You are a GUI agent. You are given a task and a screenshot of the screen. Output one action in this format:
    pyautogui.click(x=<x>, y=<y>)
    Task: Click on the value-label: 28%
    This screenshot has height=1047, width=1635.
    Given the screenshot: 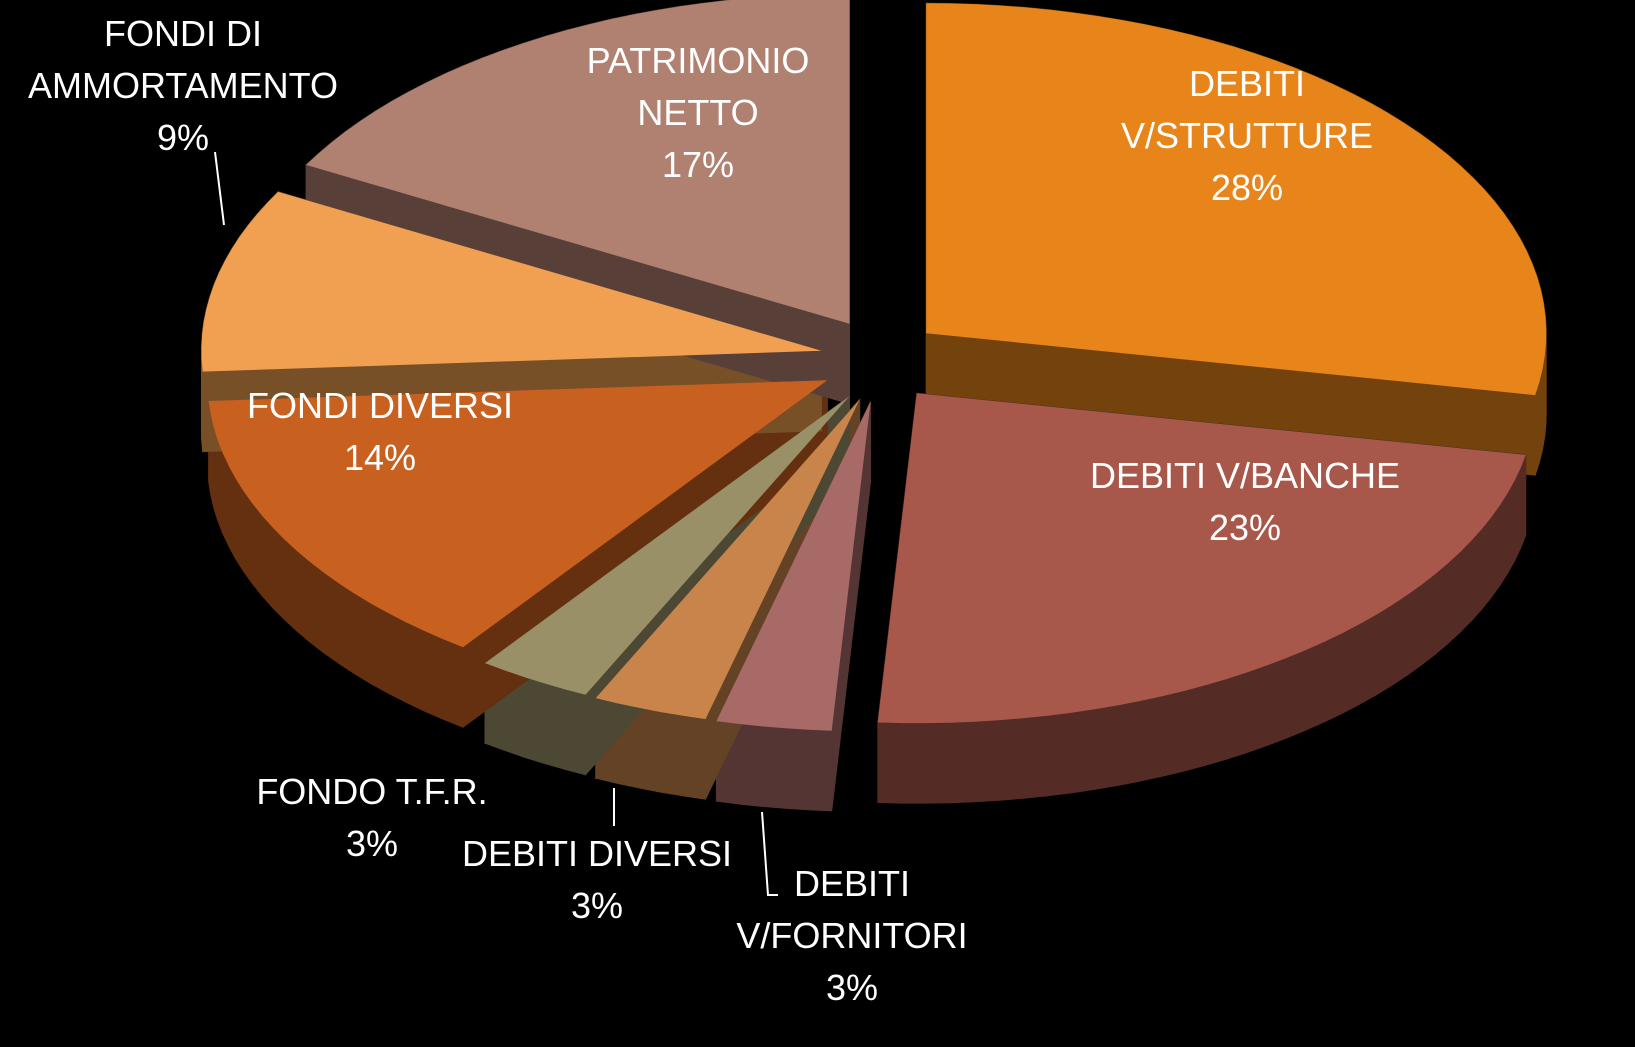 What is the action you would take?
    pyautogui.click(x=1247, y=187)
    